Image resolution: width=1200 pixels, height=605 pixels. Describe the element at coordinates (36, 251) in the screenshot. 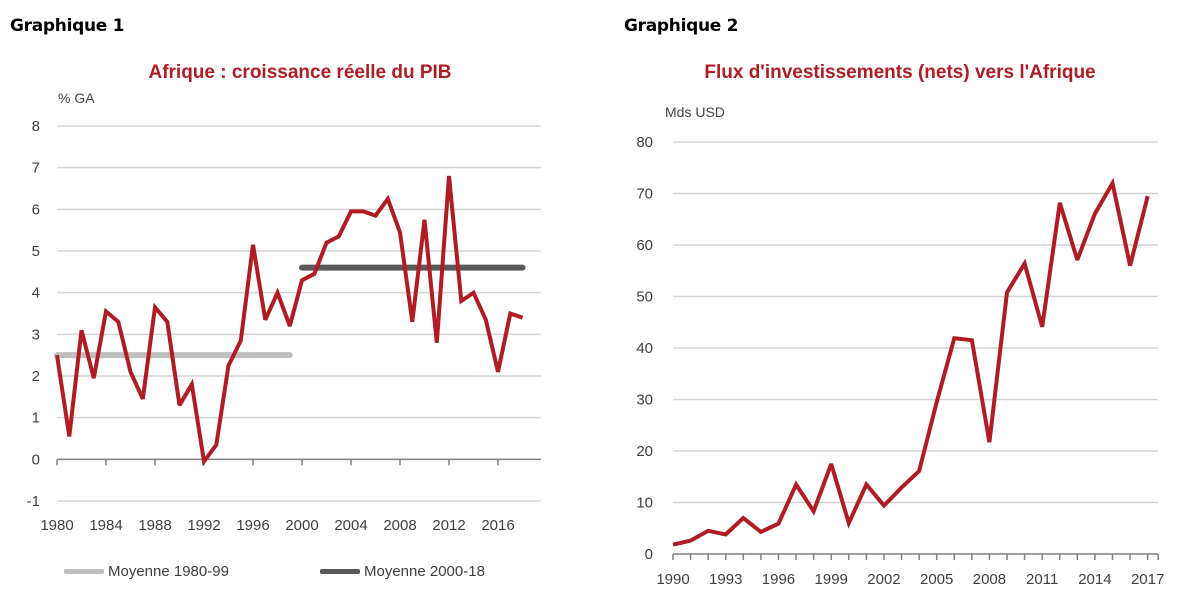

I see `chart1-y-tick-label: 5` at that location.